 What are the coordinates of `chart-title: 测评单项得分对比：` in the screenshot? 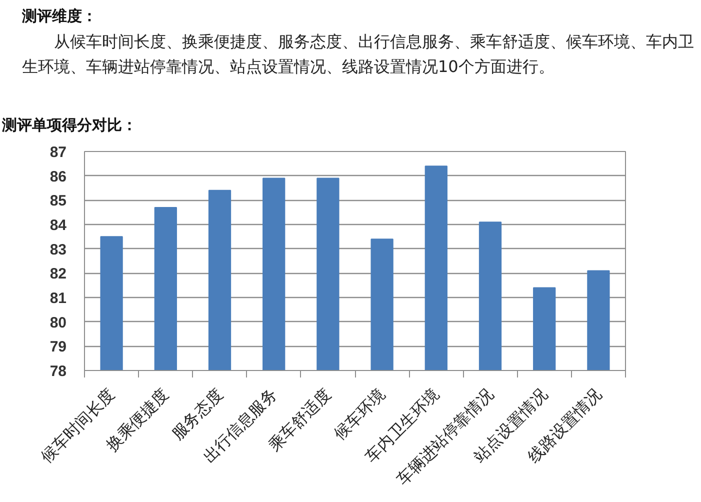 It's located at (69, 125).